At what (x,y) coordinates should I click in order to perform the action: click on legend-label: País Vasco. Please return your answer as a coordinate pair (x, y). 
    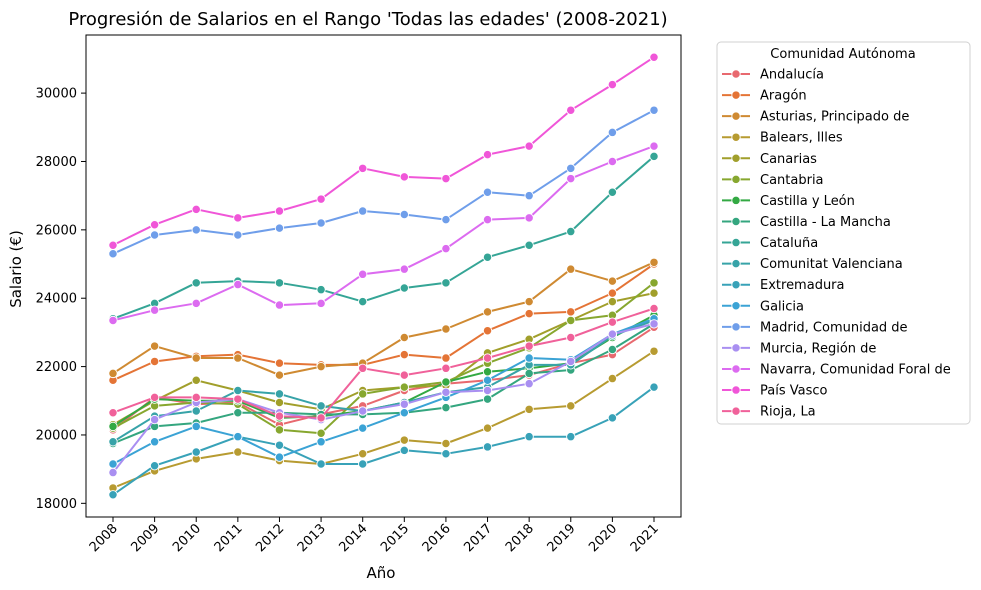
    Looking at the image, I should click on (794, 391).